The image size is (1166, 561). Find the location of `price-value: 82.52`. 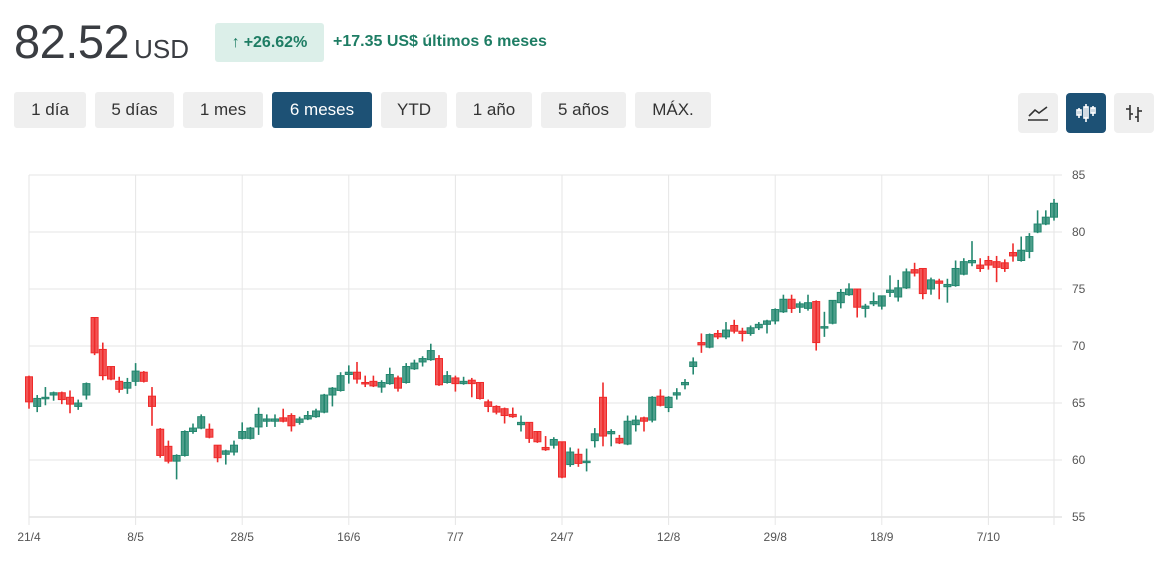

price-value: 82.52 is located at coordinates (72, 41).